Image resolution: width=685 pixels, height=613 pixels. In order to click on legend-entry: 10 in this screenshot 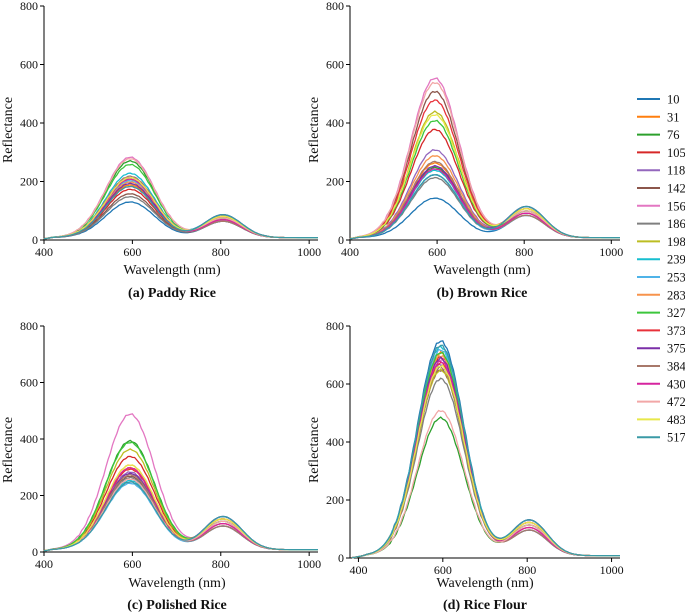, I will do `click(673, 100)`.